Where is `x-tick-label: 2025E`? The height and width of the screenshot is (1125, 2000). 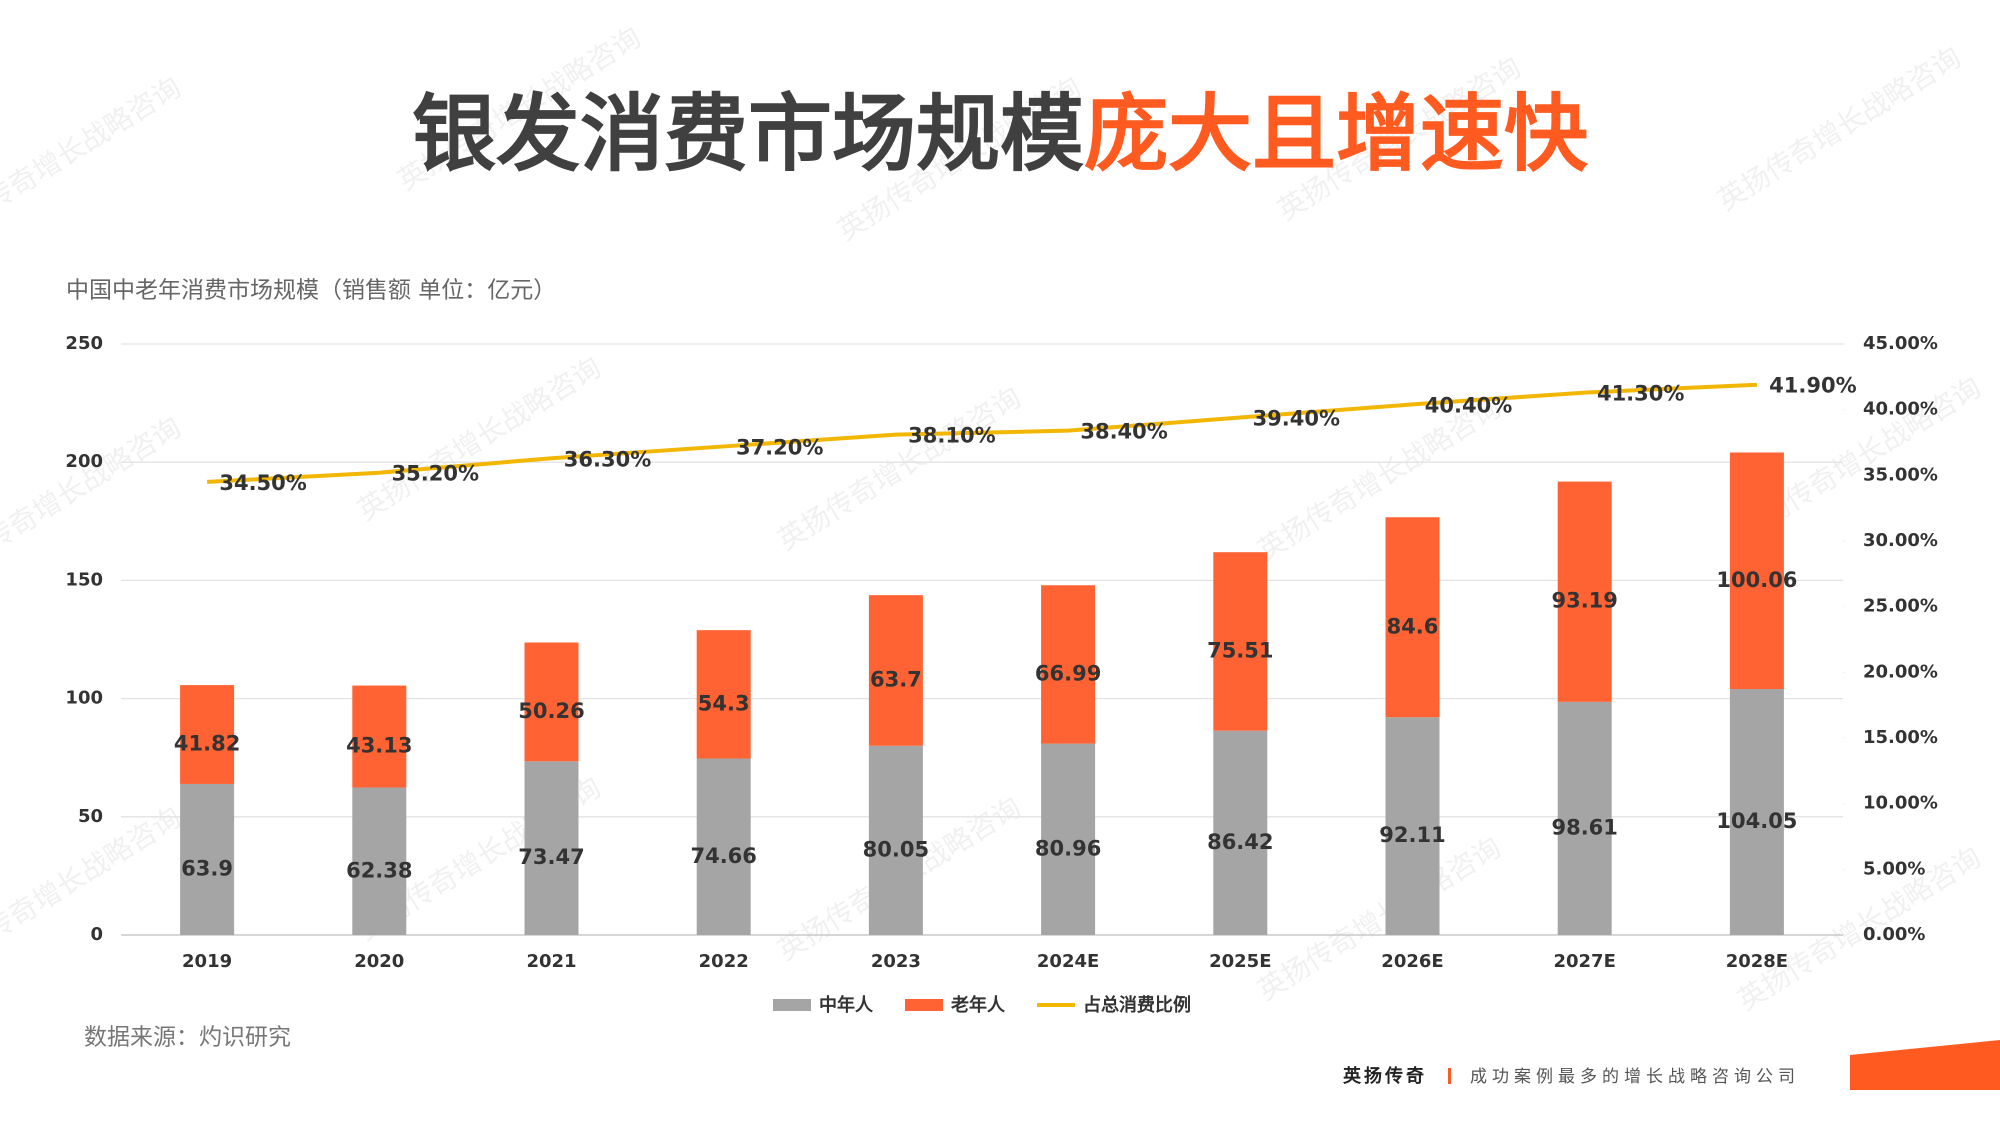
x-tick-label: 2025E is located at coordinates (1240, 961).